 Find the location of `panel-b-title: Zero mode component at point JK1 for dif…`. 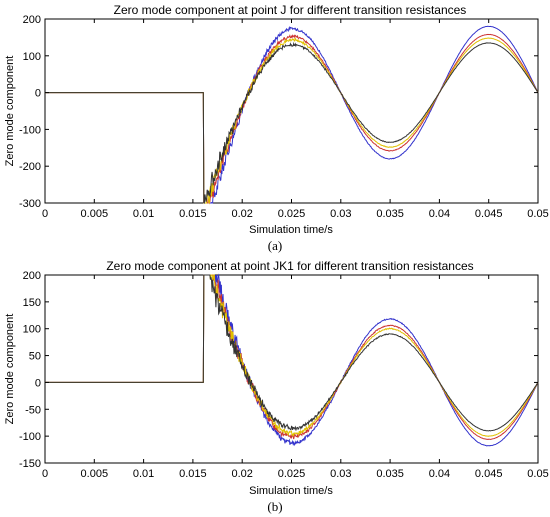

panel-b-title: Zero mode component at point JK1 for dif… is located at coordinates (289, 266).